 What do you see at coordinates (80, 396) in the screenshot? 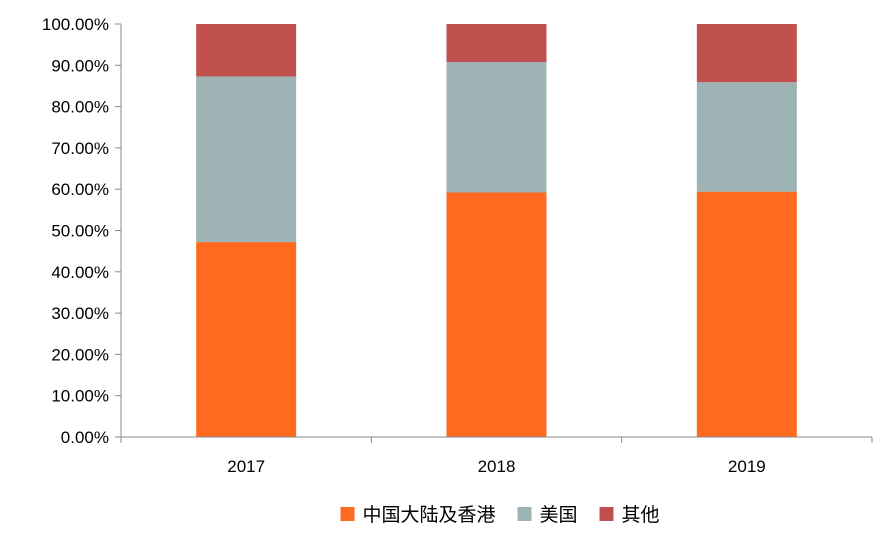
I see `y-tick-label: 10.00%` at bounding box center [80, 396].